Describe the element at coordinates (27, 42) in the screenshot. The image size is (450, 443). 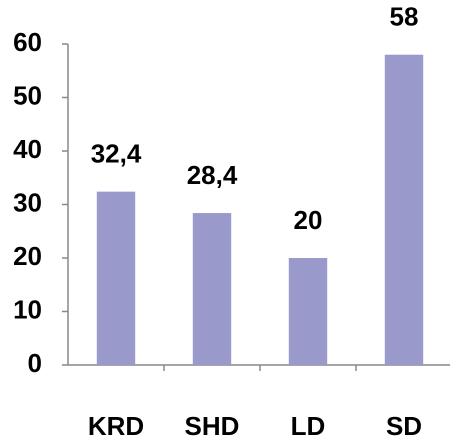
I see `y-tick-label: 60` at that location.